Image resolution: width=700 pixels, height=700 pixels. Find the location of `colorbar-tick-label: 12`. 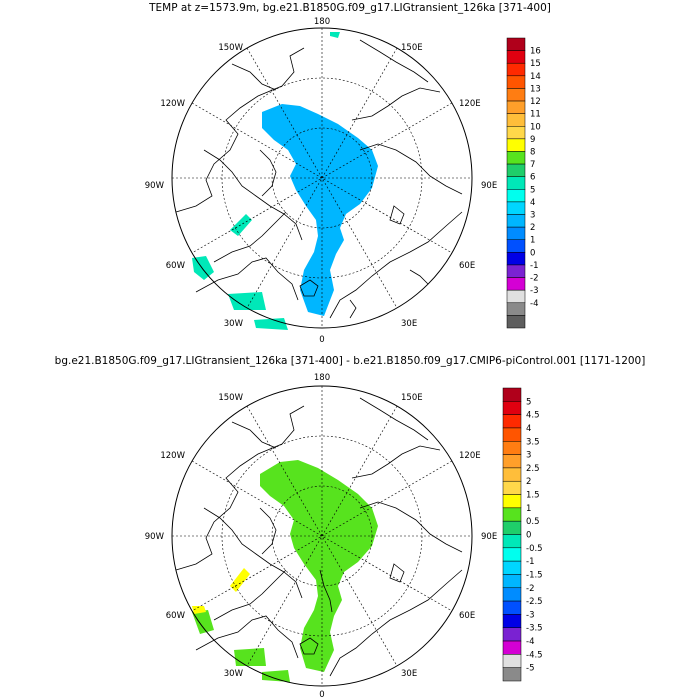

colorbar-tick-label: 12 is located at coordinates (535, 102).